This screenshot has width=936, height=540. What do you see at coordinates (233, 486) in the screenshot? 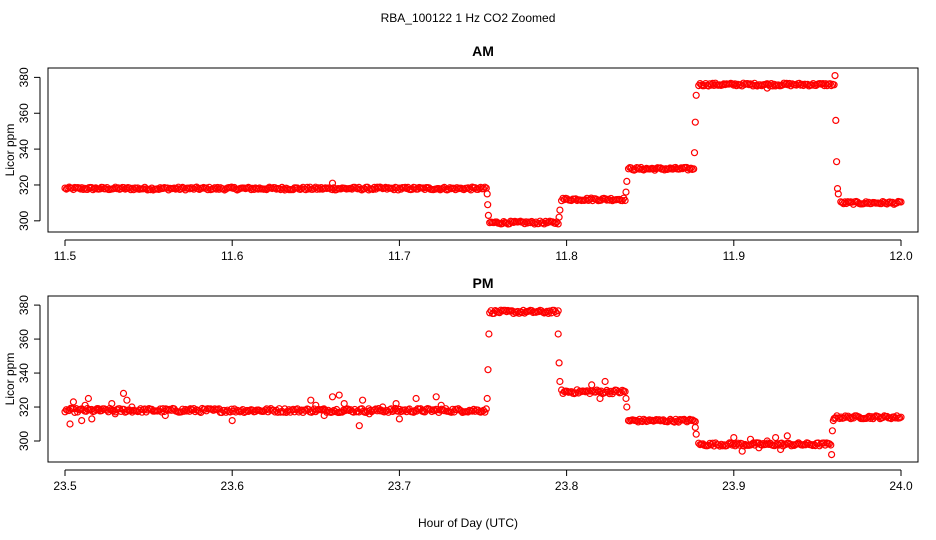
I see `x-tick-label: 23.6` at bounding box center [233, 486].